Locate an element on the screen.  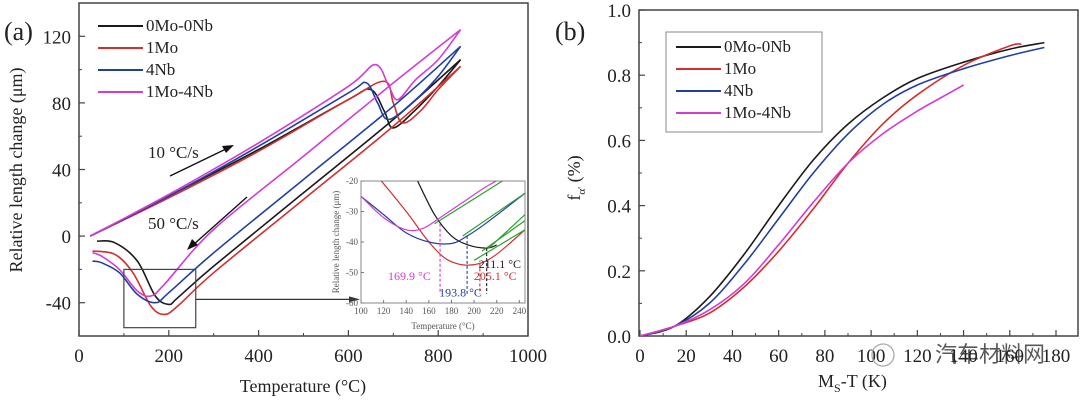
series-1mo-heating is located at coordinates (275, 151).